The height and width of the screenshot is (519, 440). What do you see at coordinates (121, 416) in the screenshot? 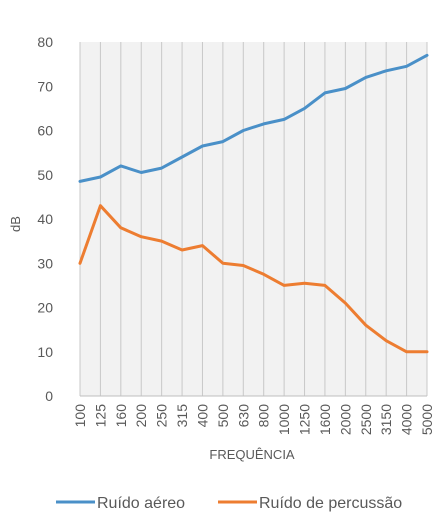
I see `x-tick-label: 160` at bounding box center [121, 416].